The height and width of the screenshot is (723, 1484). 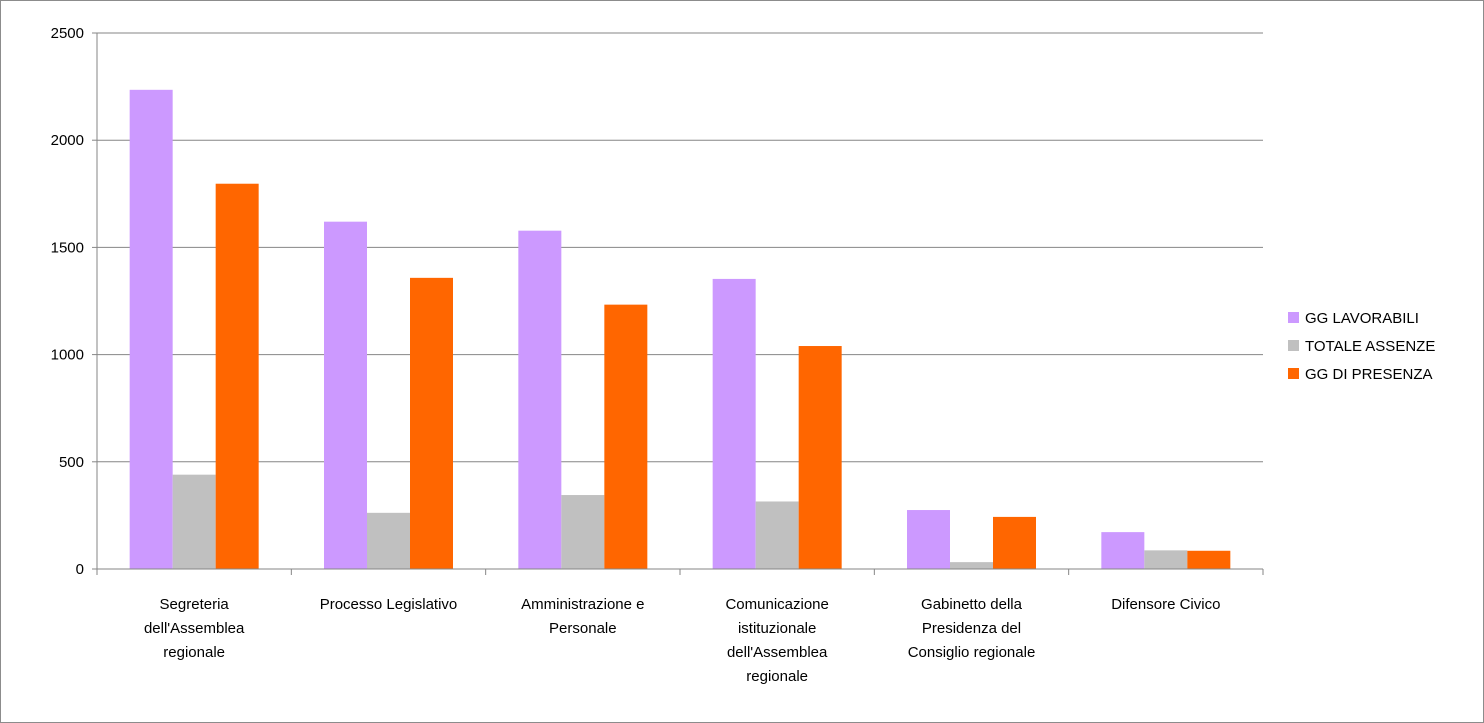 What do you see at coordinates (776, 604) in the screenshot?
I see `x-tick-label: Comunicazione` at bounding box center [776, 604].